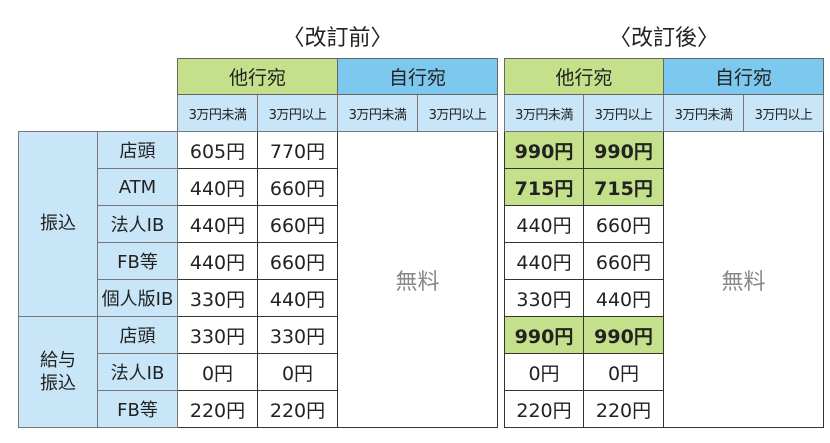 Image resolution: width=830 pixels, height=443 pixels. I want to click on before-own-bank-free: 無料, so click(417, 279).